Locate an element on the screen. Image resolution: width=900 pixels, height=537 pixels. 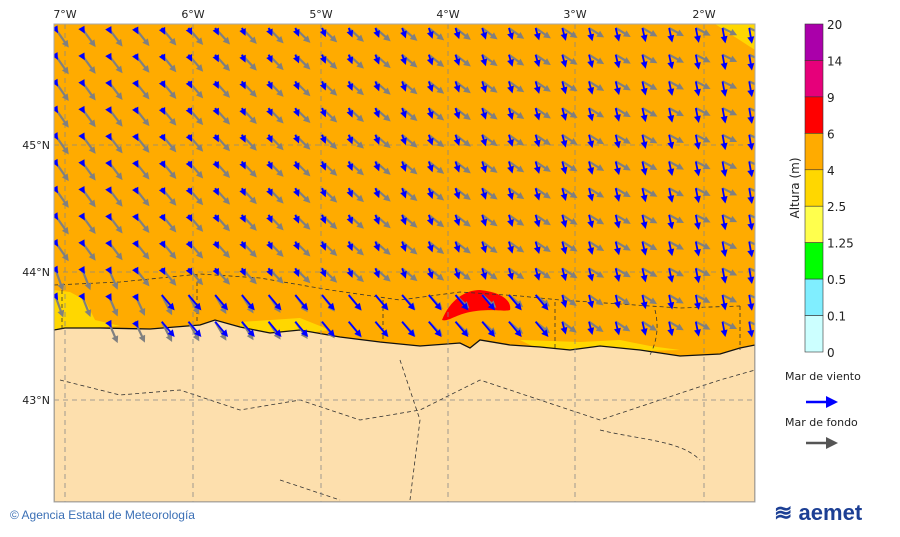
copyright-footer: © Agencia Estatal de Meteorología is located at coordinates (102, 515).